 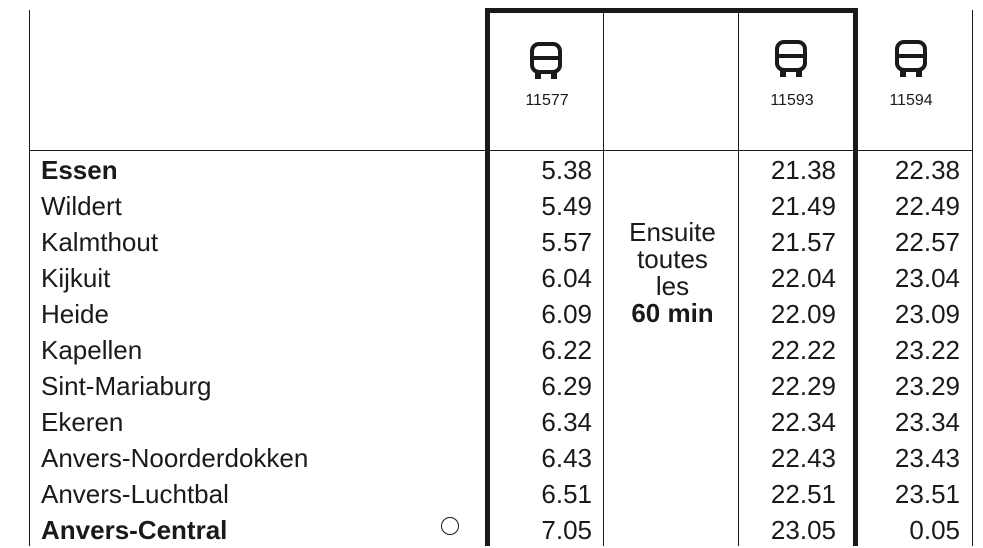 I want to click on time-cell: 22.09, so click(x=803, y=314).